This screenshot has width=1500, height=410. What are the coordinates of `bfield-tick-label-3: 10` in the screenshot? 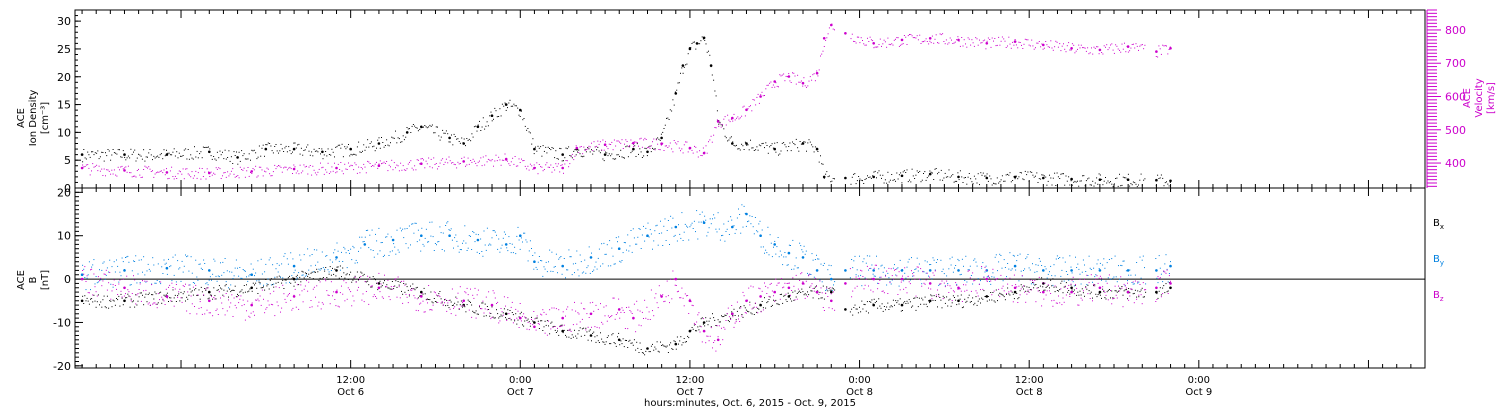 It's located at (64, 236).